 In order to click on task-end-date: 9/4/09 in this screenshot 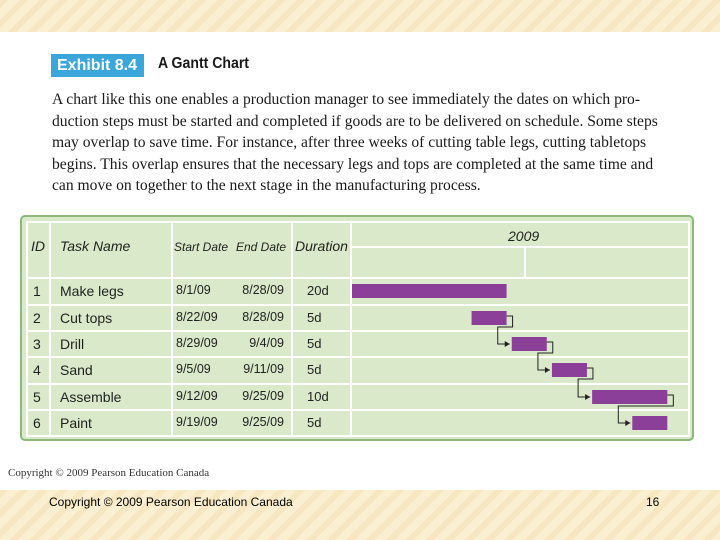, I will do `click(266, 343)`.